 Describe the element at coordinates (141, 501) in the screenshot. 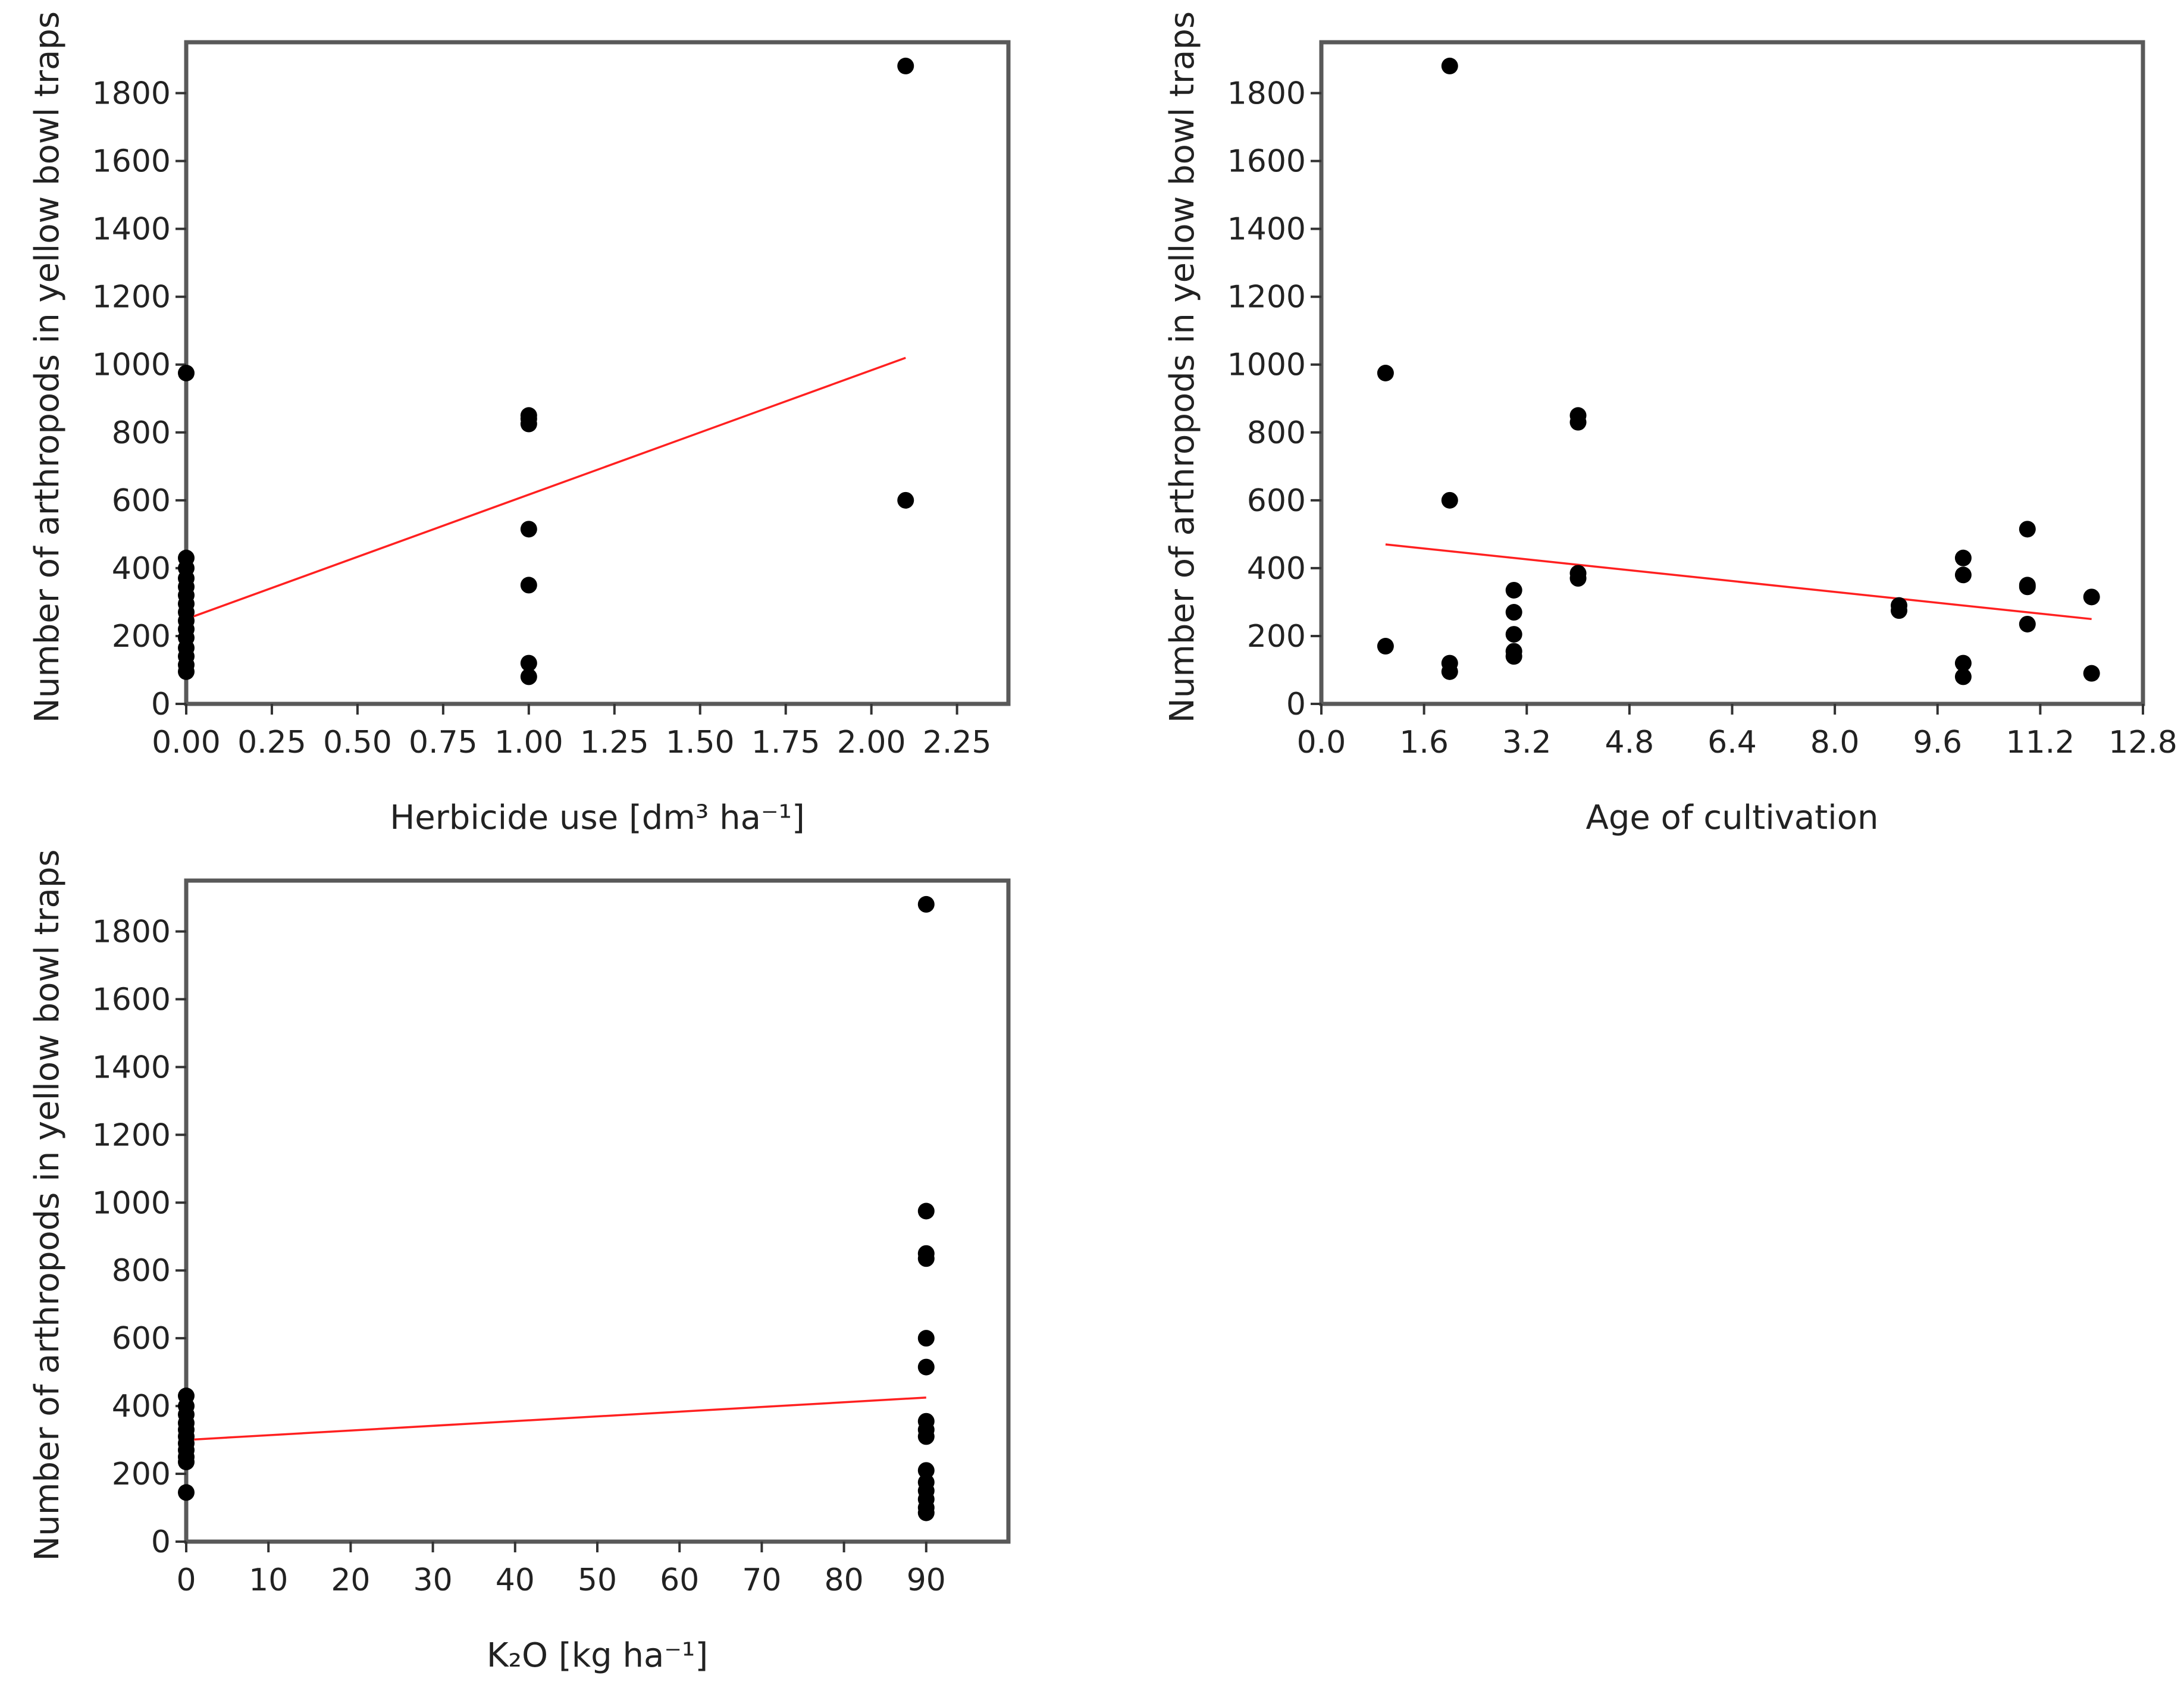

I see `y-tick-label: 600` at that location.